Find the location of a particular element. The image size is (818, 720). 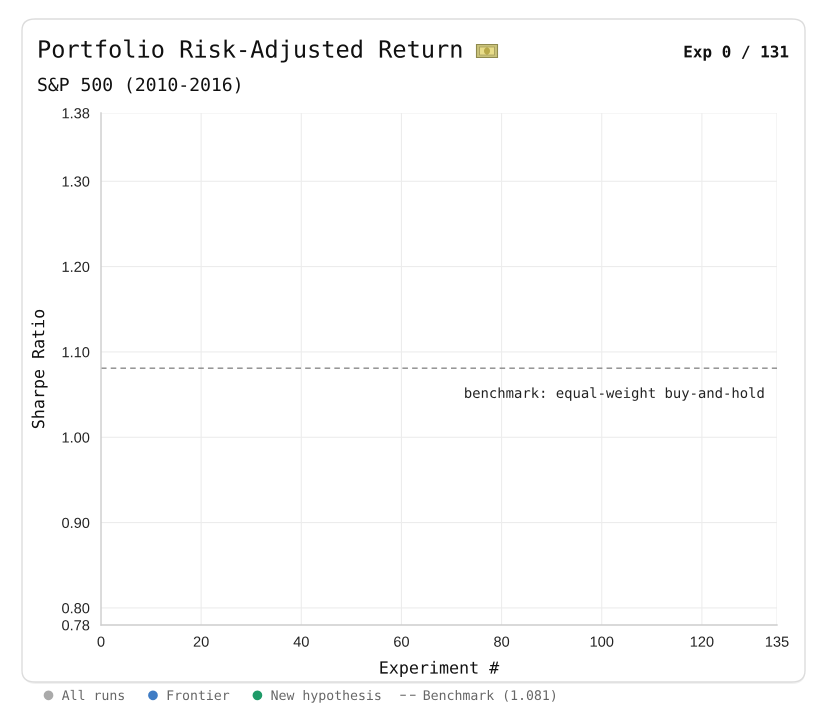

x-tick-label: 20 is located at coordinates (201, 641).